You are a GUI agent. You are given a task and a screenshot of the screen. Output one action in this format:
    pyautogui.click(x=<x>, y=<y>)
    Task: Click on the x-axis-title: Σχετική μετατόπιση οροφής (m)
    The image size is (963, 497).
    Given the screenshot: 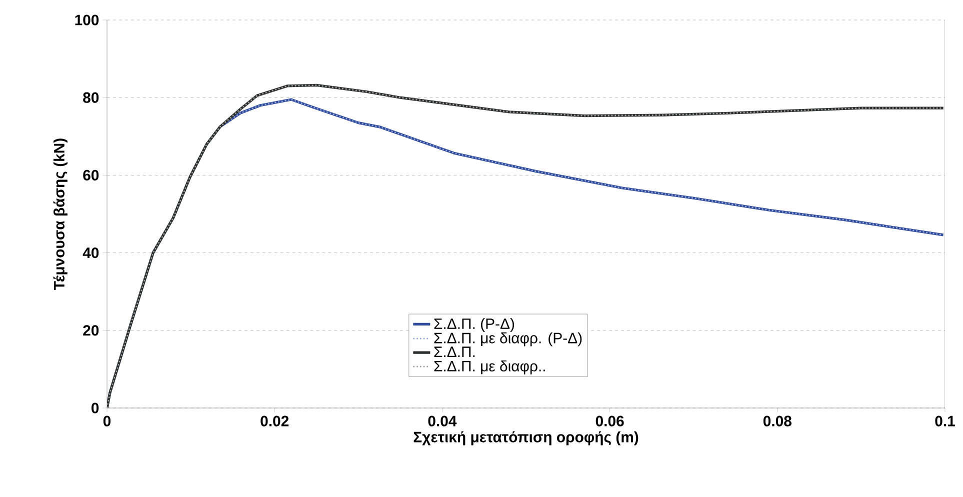 What is the action you would take?
    pyautogui.click(x=526, y=438)
    